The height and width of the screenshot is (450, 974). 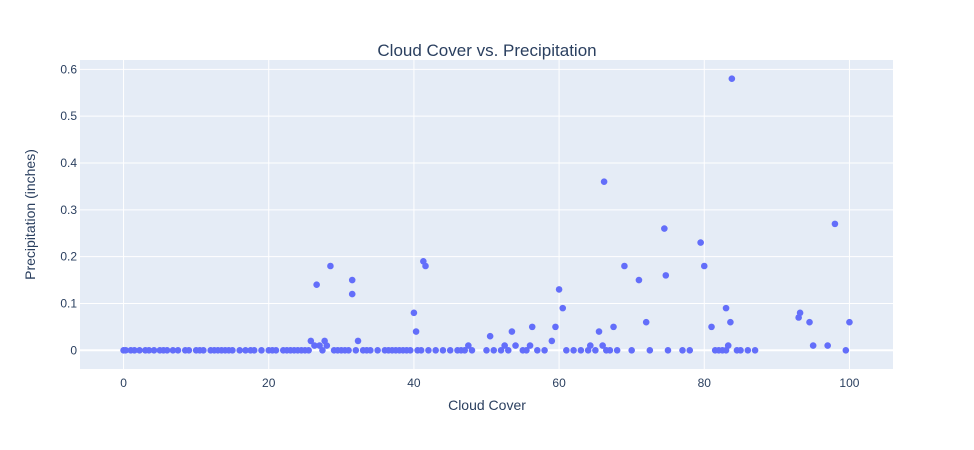 I want to click on y-tick-label: 0.2, so click(x=68, y=257).